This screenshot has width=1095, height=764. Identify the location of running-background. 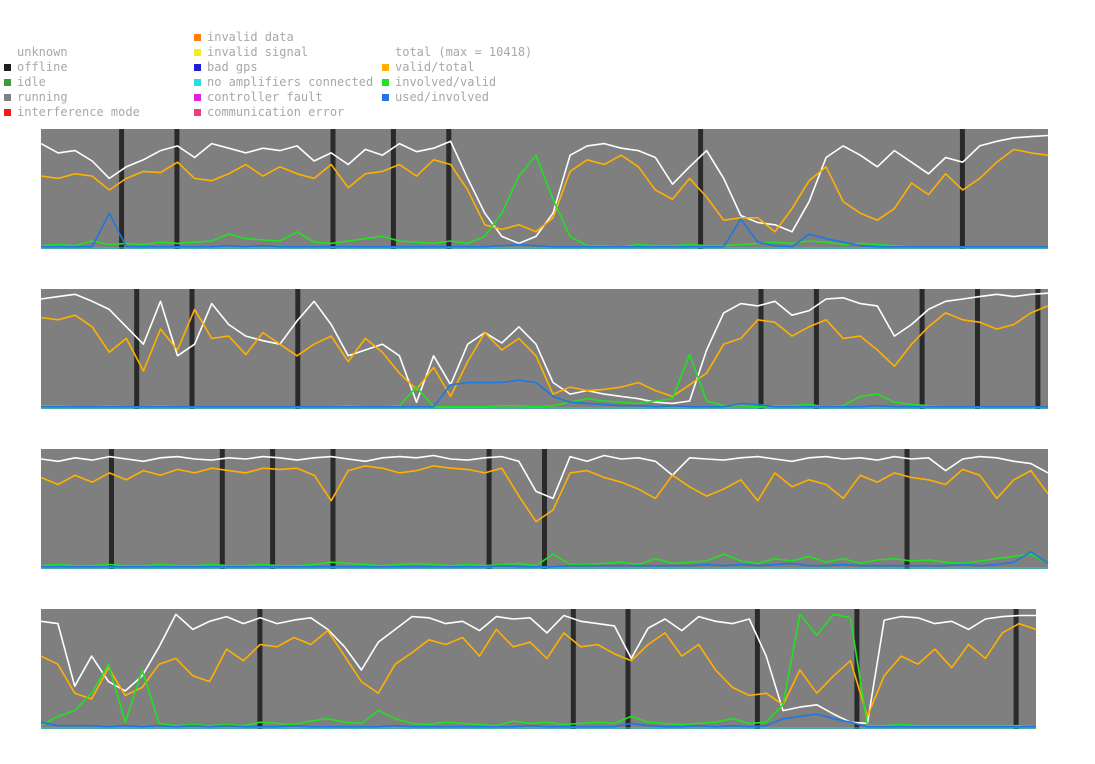
(544, 189).